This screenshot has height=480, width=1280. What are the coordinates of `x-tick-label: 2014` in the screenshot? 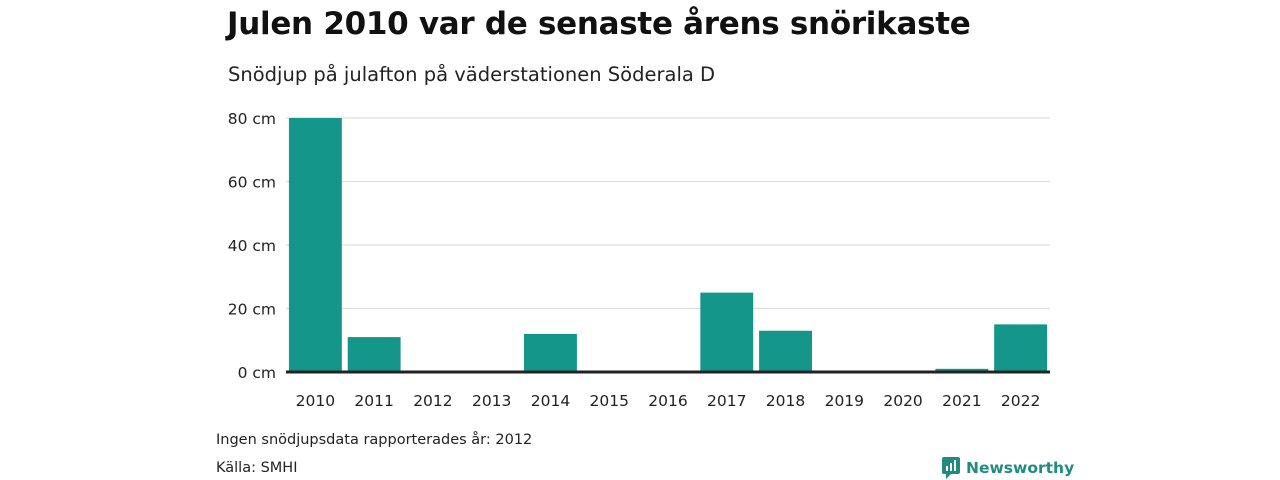 It's located at (550, 401).